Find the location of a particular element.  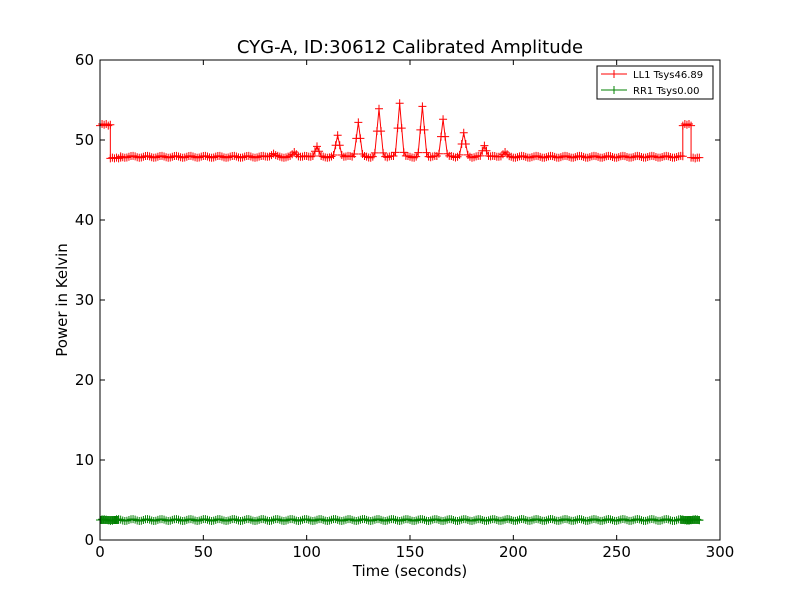

x-tick-label: 200 is located at coordinates (513, 552).